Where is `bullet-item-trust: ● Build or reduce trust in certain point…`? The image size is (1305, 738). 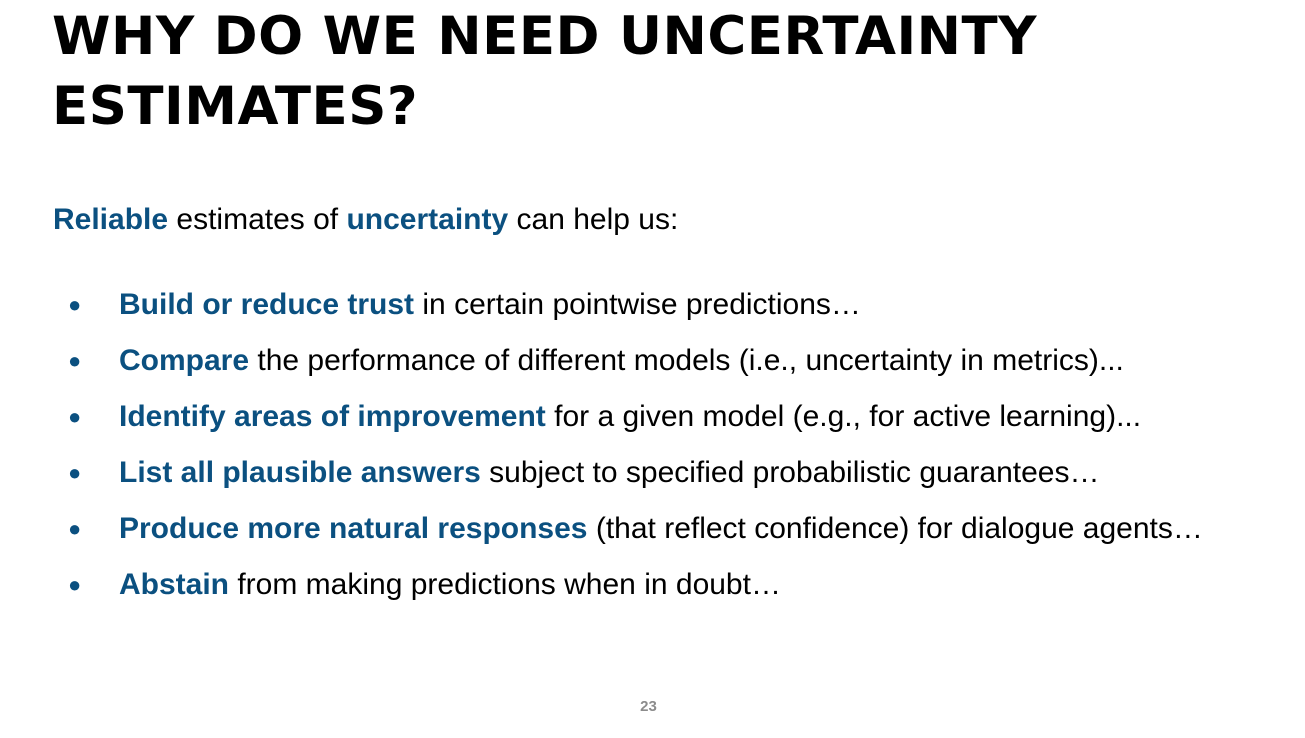 bullet-item-trust: ● Build or reduce trust in certain point… is located at coordinates (619, 305).